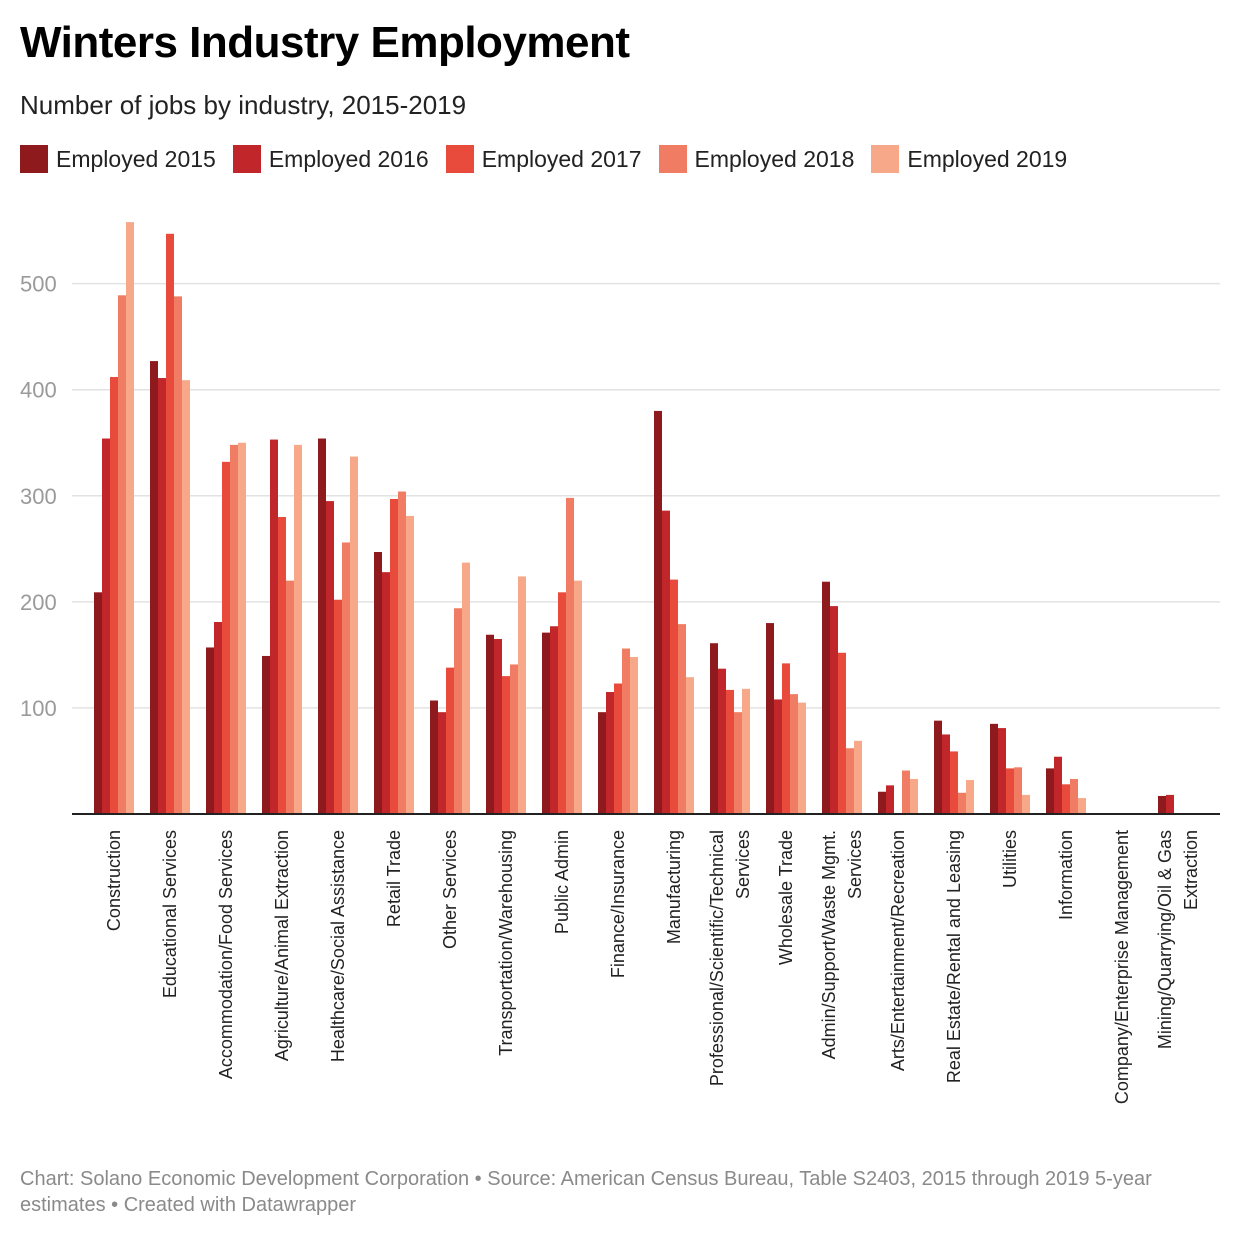  What do you see at coordinates (170, 914) in the screenshot?
I see `x-tick-label: Educational Services` at bounding box center [170, 914].